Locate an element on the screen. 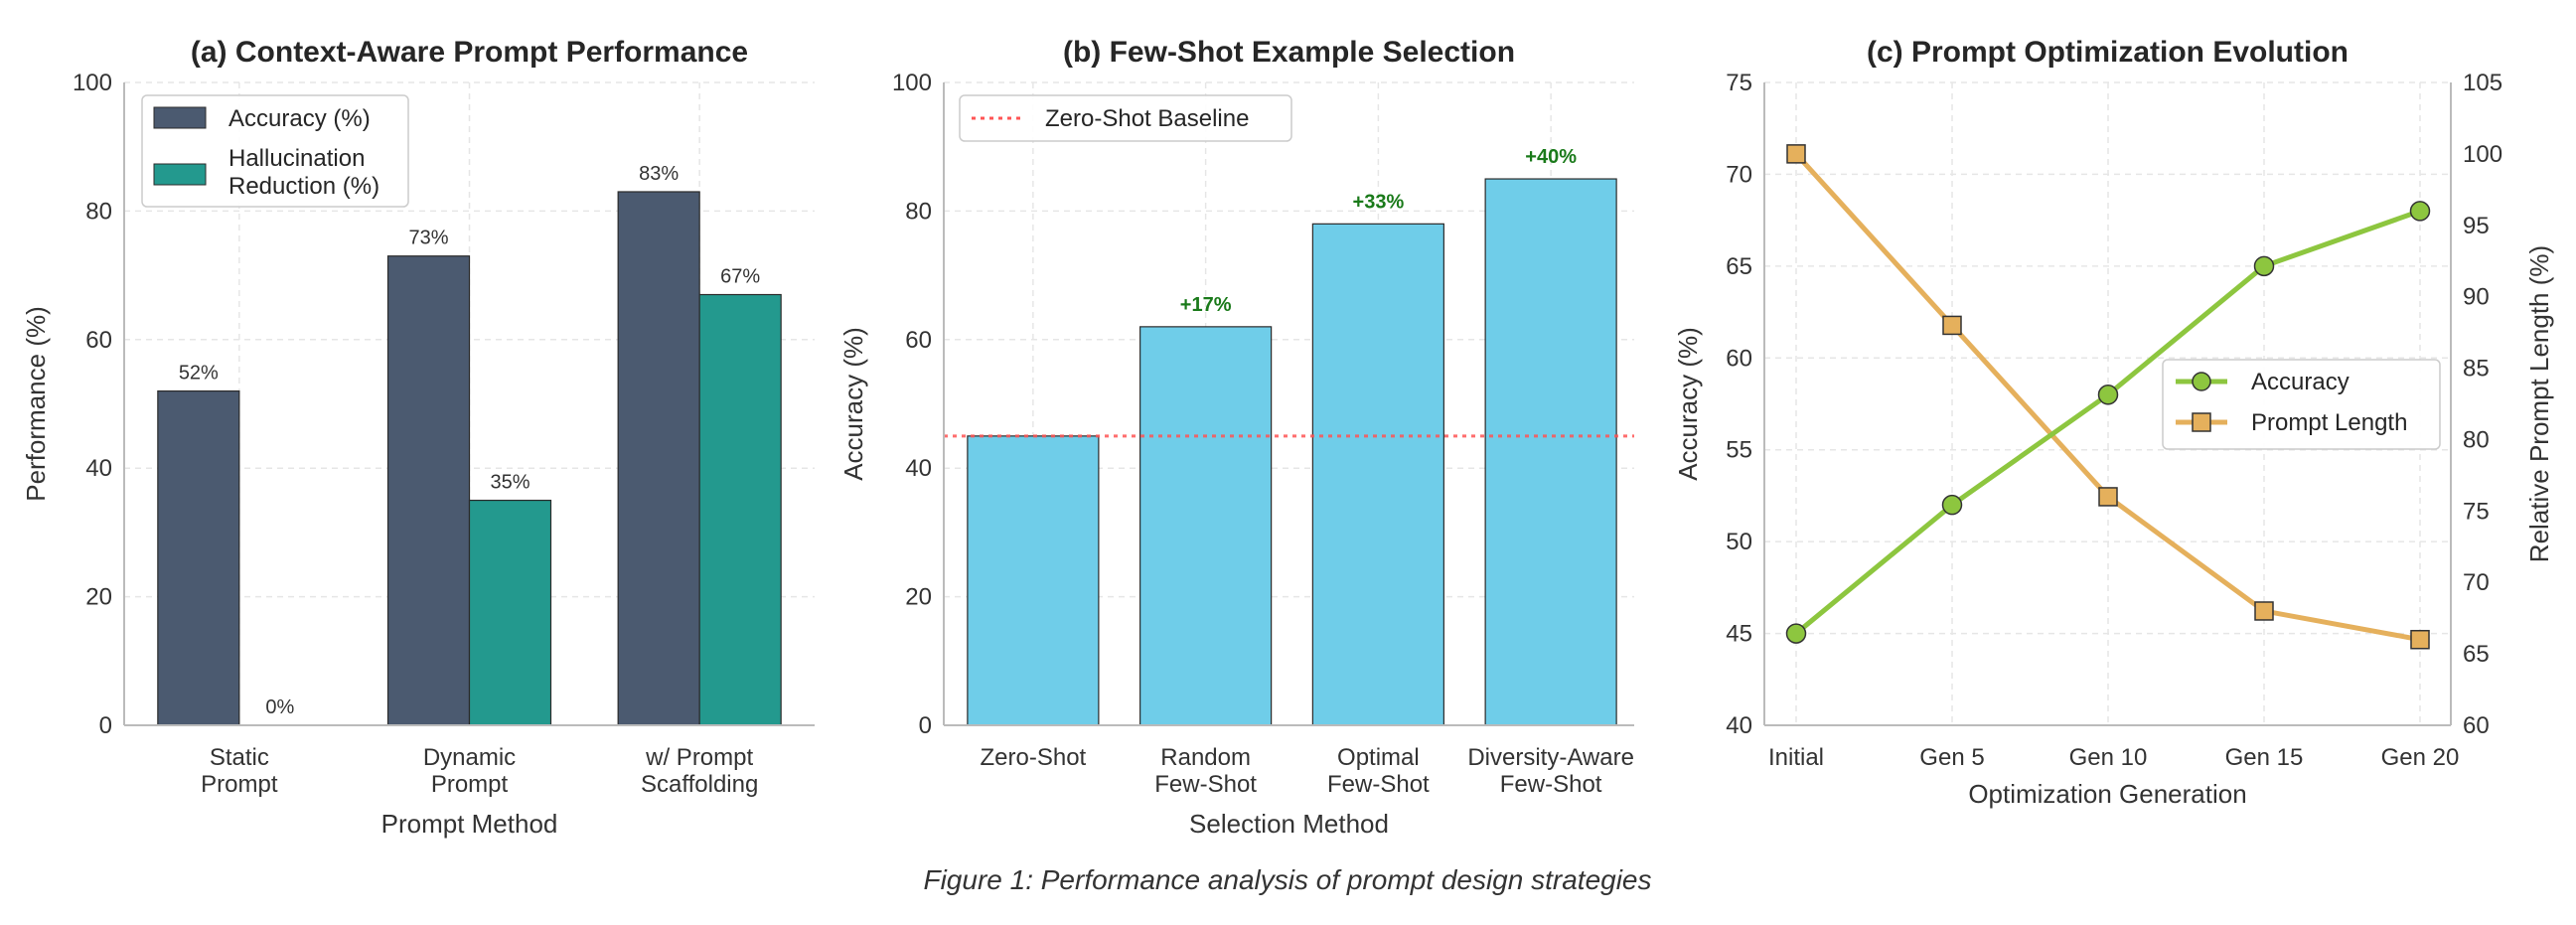  legend: Zero-Shot Baseline is located at coordinates (1125, 118).